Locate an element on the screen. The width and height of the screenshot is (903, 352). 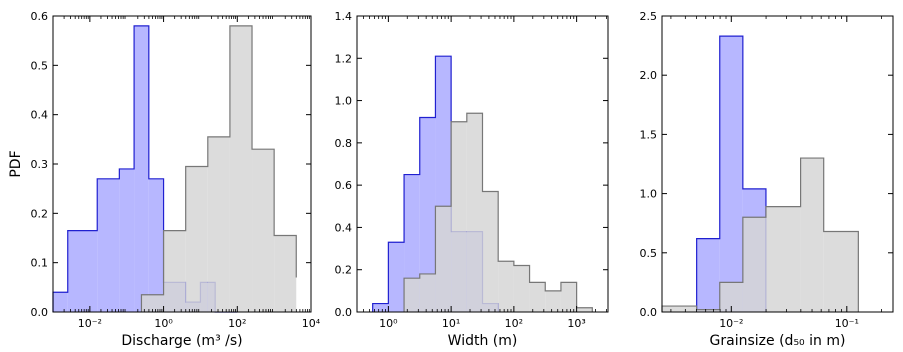
y-tick-label: 1.5 is located at coordinates (649, 134).